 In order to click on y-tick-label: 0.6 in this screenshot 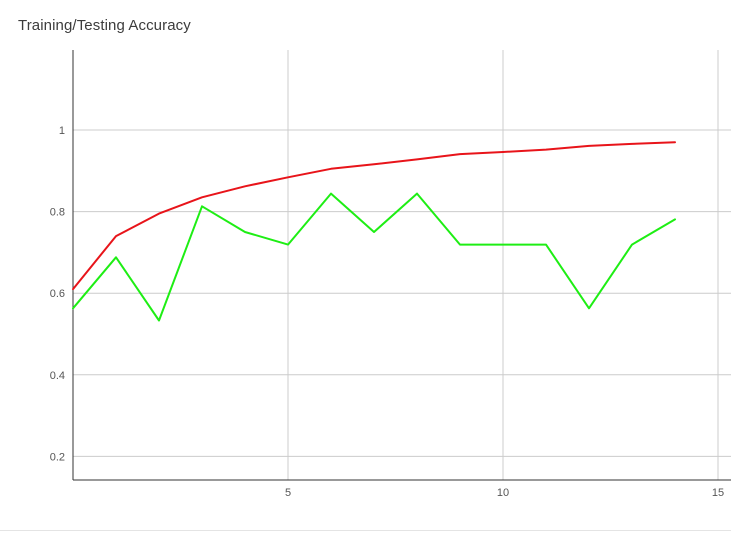, I will do `click(57, 294)`.